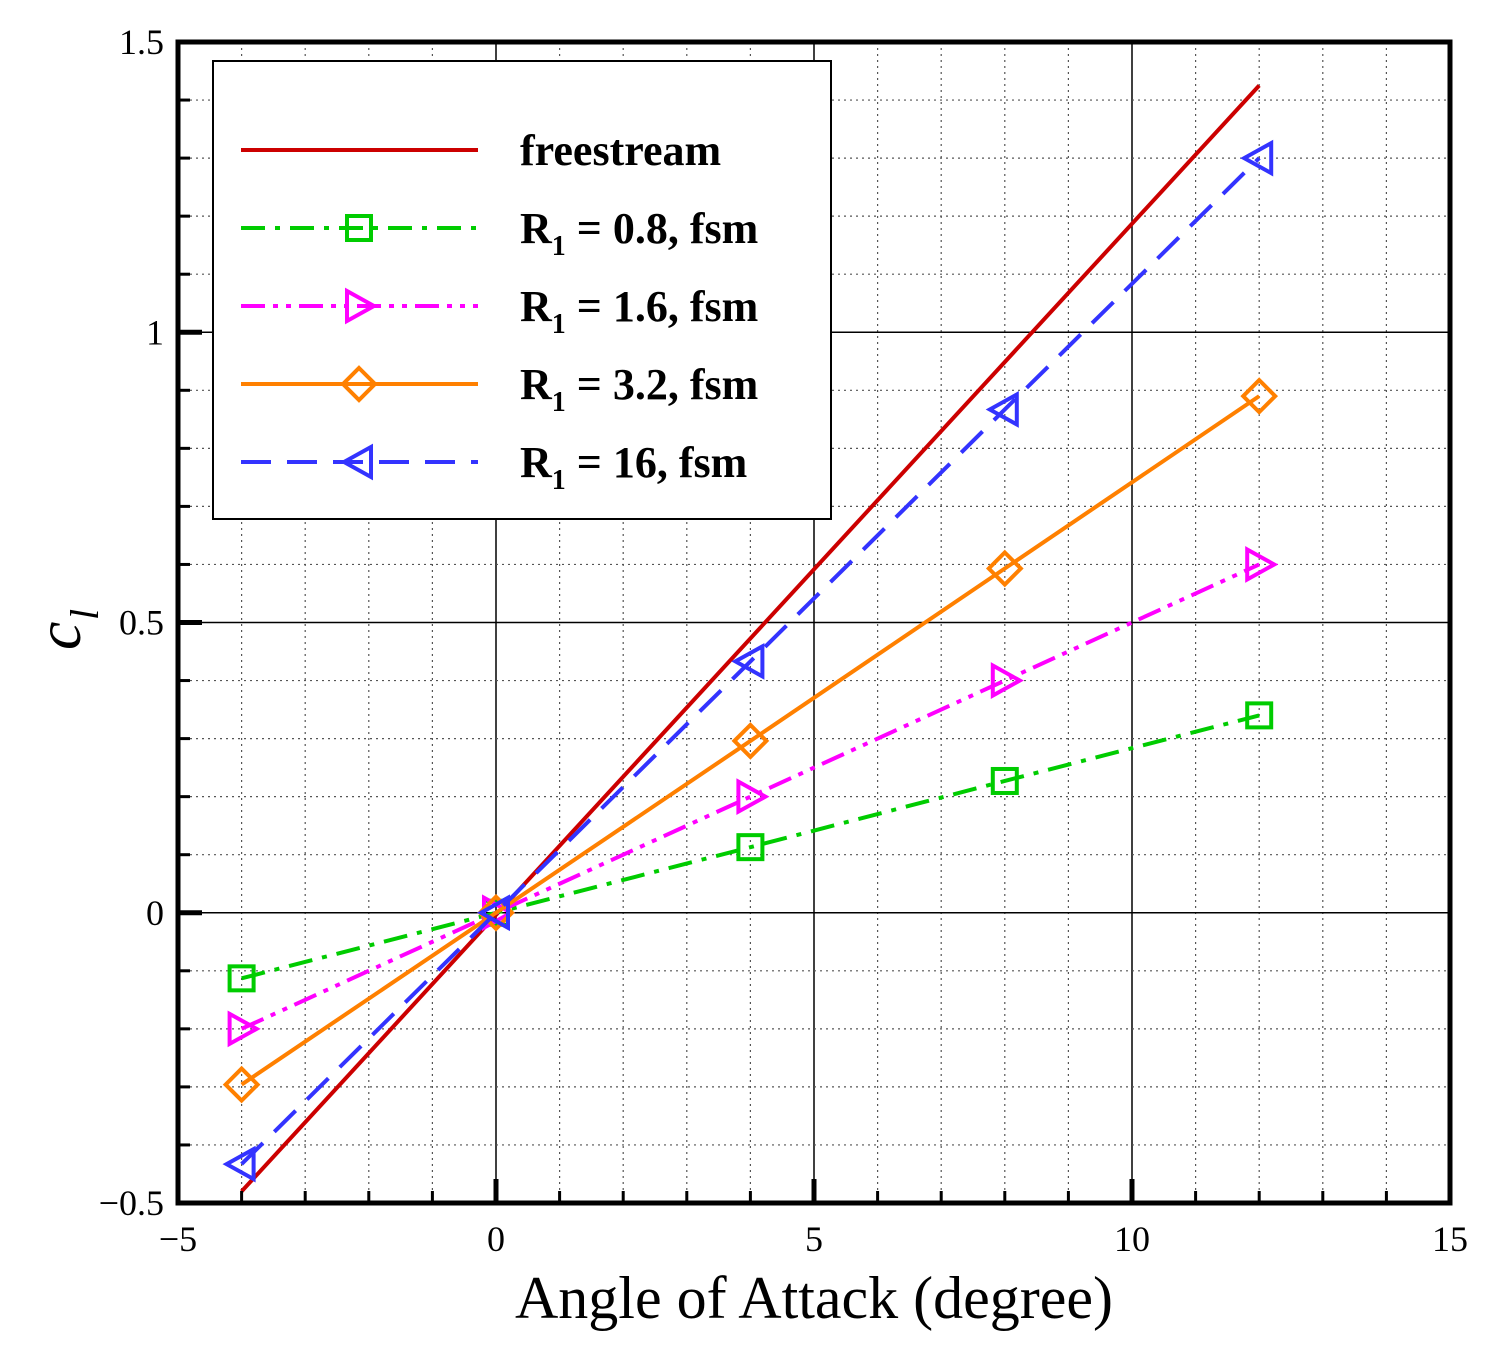 The width and height of the screenshot is (1497, 1353). I want to click on y-tick-label: −0.5, so click(131, 1203).